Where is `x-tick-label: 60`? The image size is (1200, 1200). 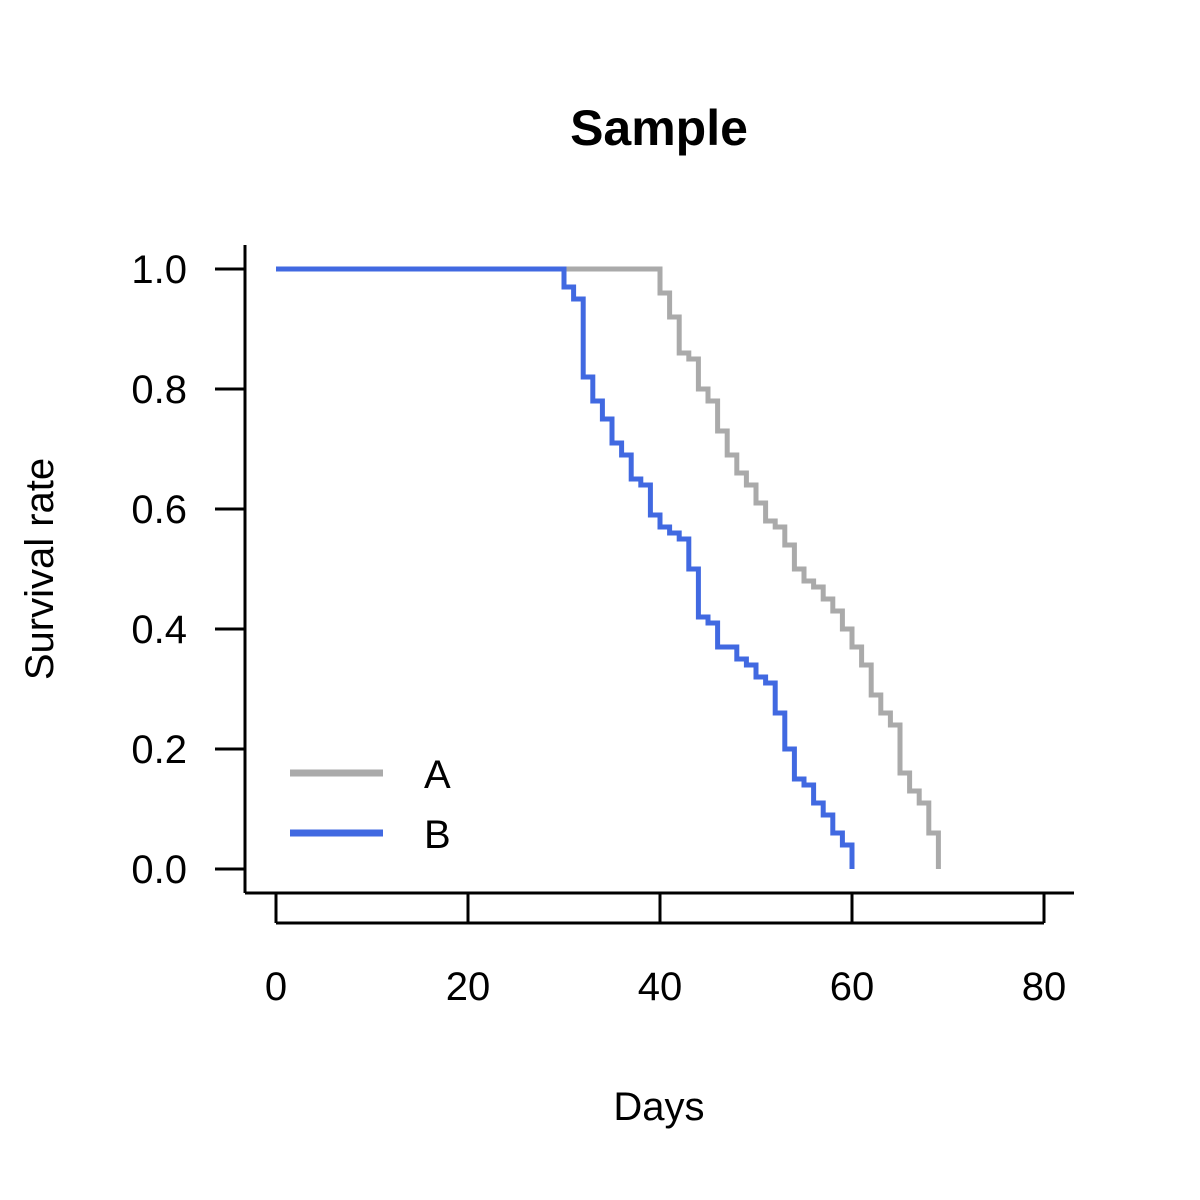 x-tick-label: 60 is located at coordinates (852, 987).